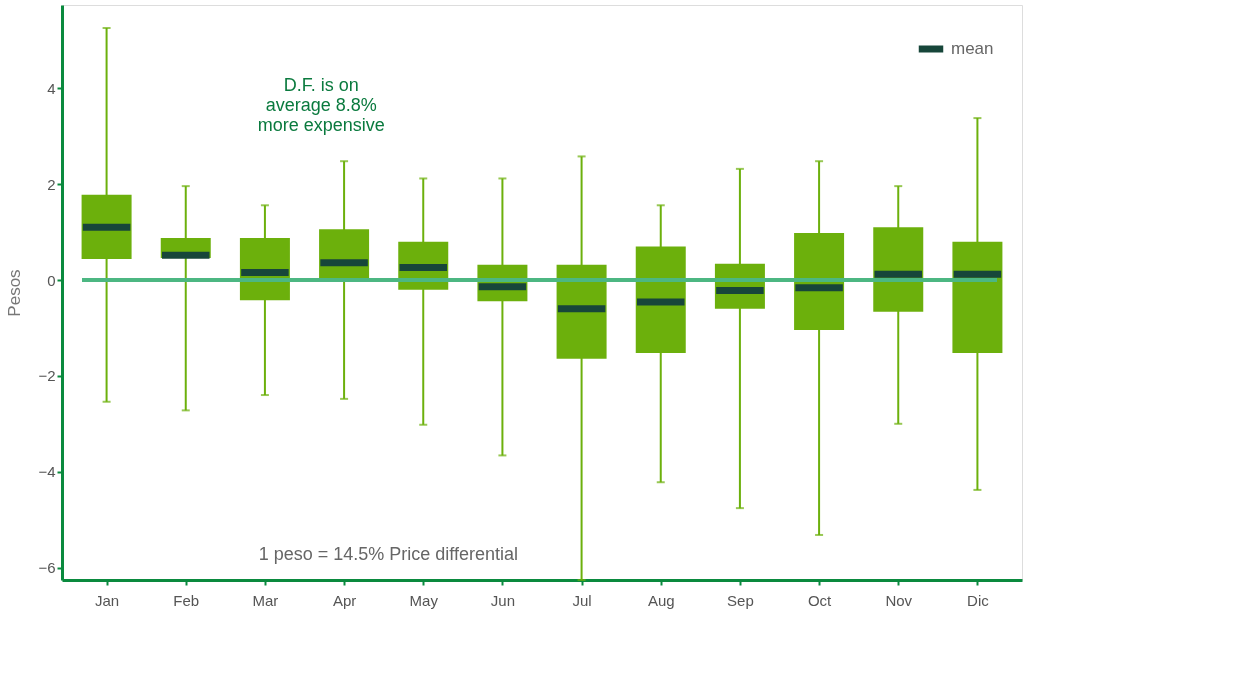  I want to click on y-tick-label: −2, so click(47, 376).